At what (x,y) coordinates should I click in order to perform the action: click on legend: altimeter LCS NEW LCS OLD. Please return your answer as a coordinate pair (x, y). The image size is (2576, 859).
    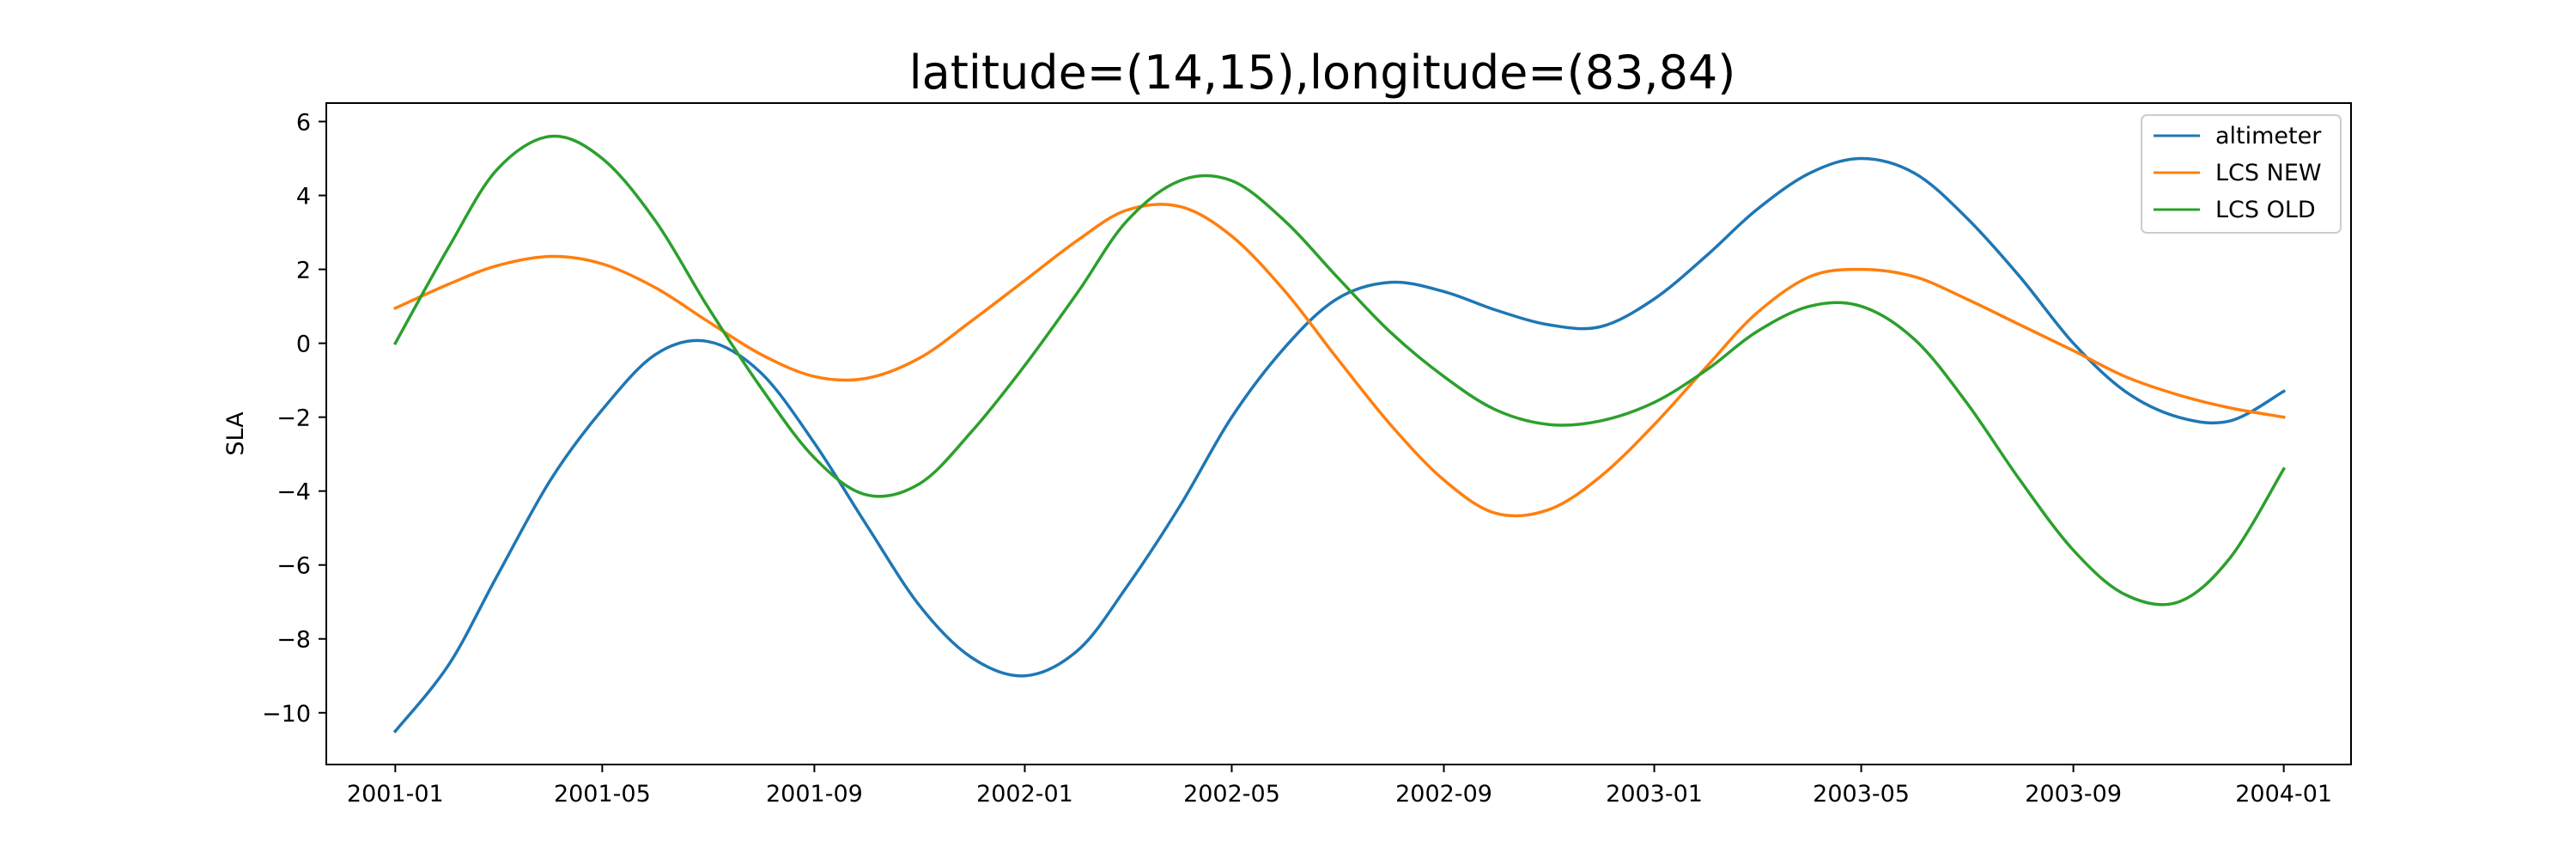
    Looking at the image, I should click on (2241, 174).